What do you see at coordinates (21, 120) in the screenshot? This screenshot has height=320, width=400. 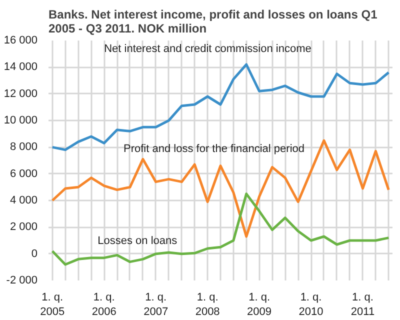 I see `y-tick-label: 10 000` at bounding box center [21, 120].